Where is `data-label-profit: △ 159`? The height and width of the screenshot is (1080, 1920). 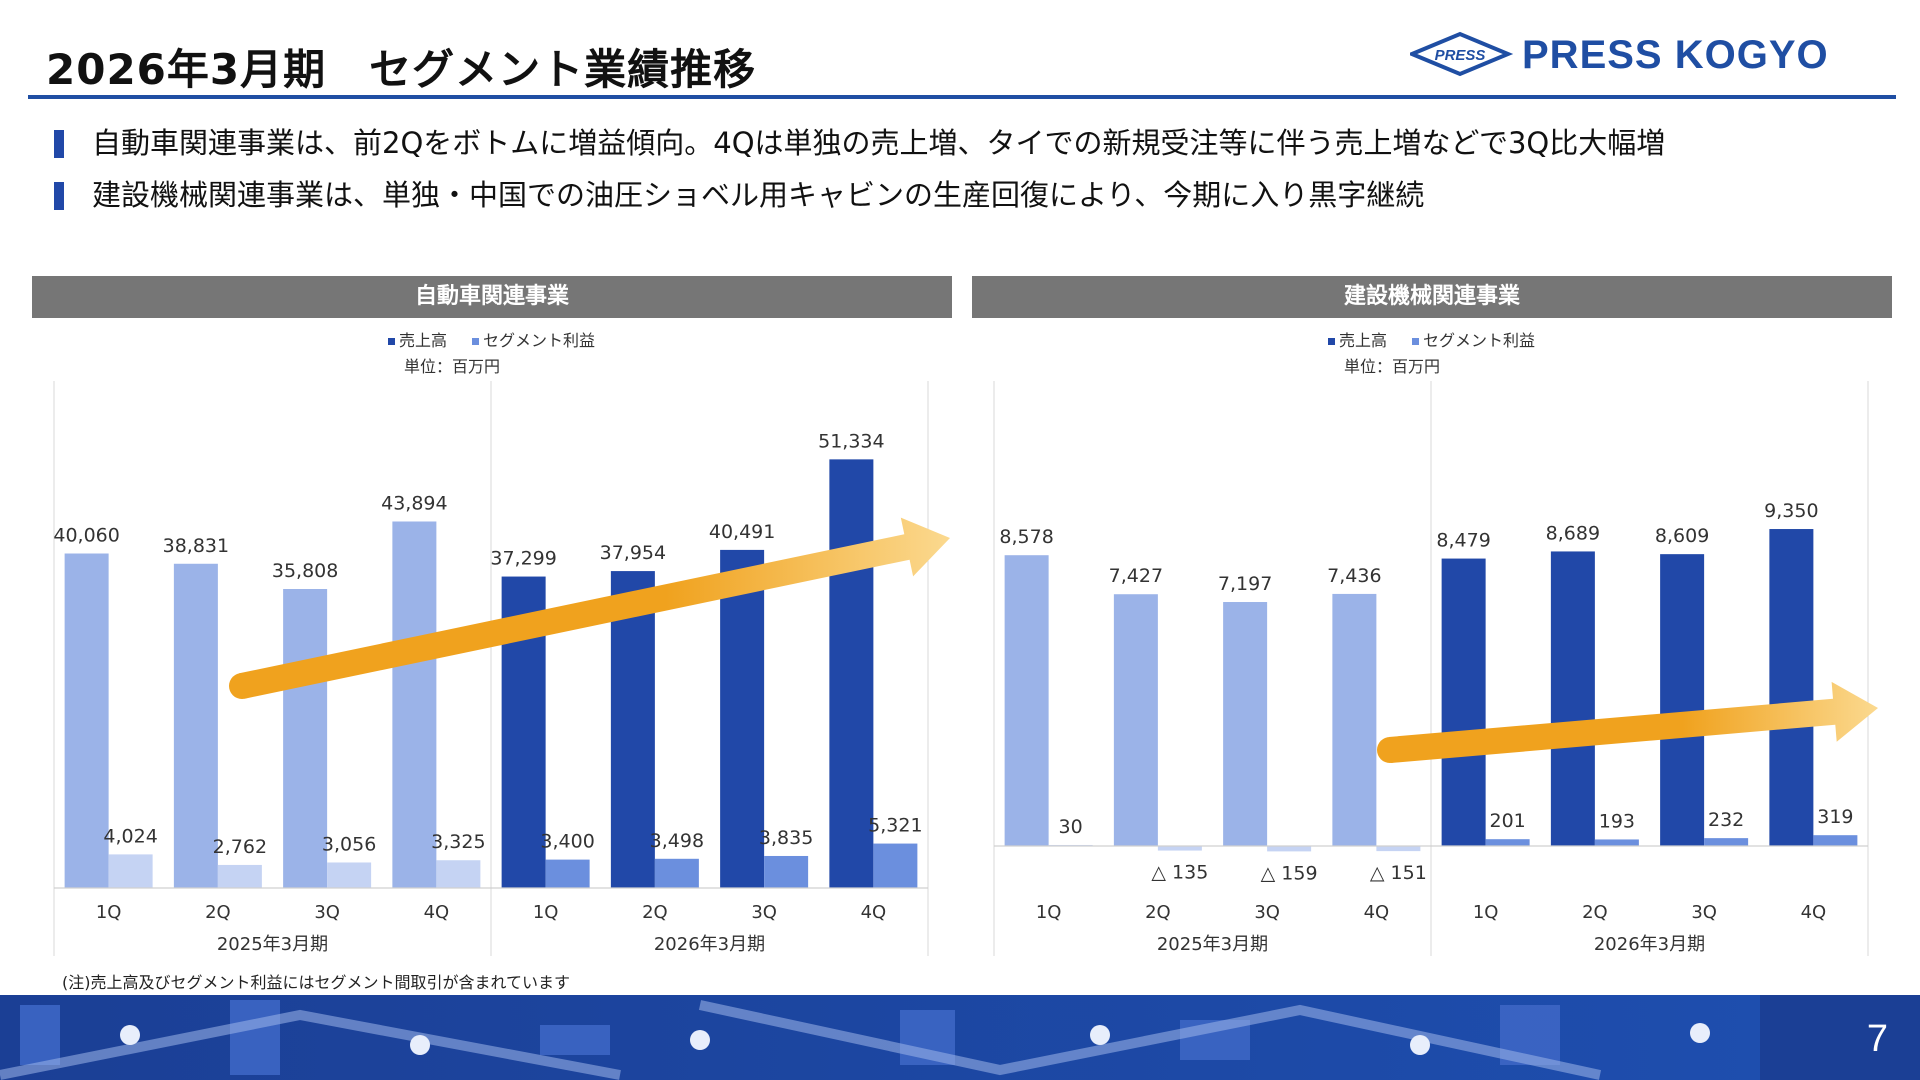
data-label-profit: △ 159 is located at coordinates (1289, 873).